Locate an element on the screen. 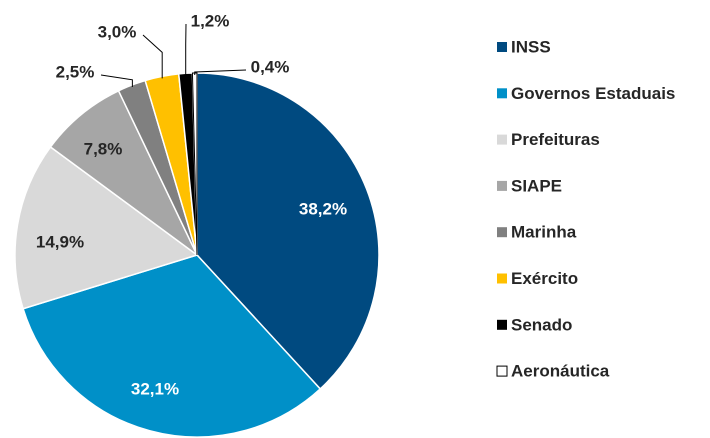 The image size is (710, 438). legend-label: Exército is located at coordinates (544, 278).